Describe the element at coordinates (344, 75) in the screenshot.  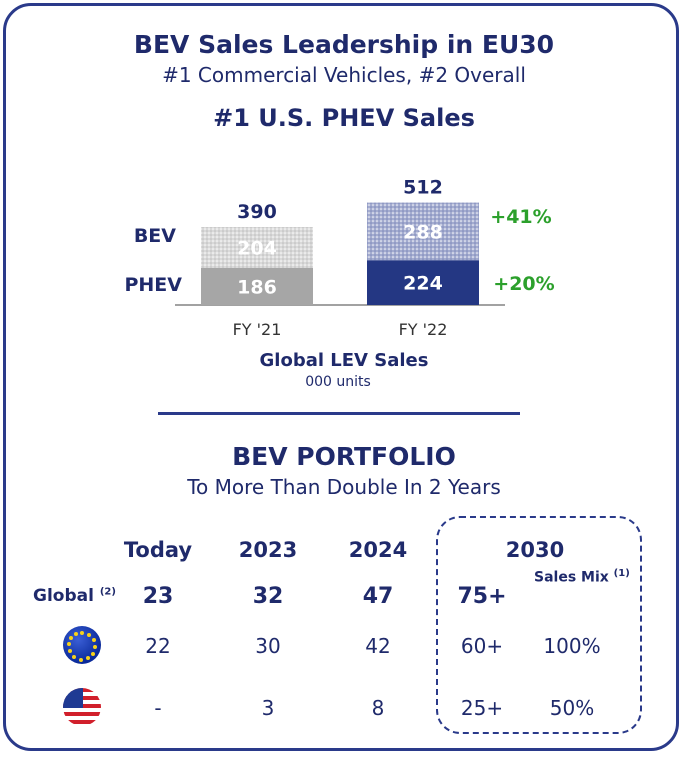
I see `page-subtitle: #1 Commercial Vehicles, #2 Overall` at that location.